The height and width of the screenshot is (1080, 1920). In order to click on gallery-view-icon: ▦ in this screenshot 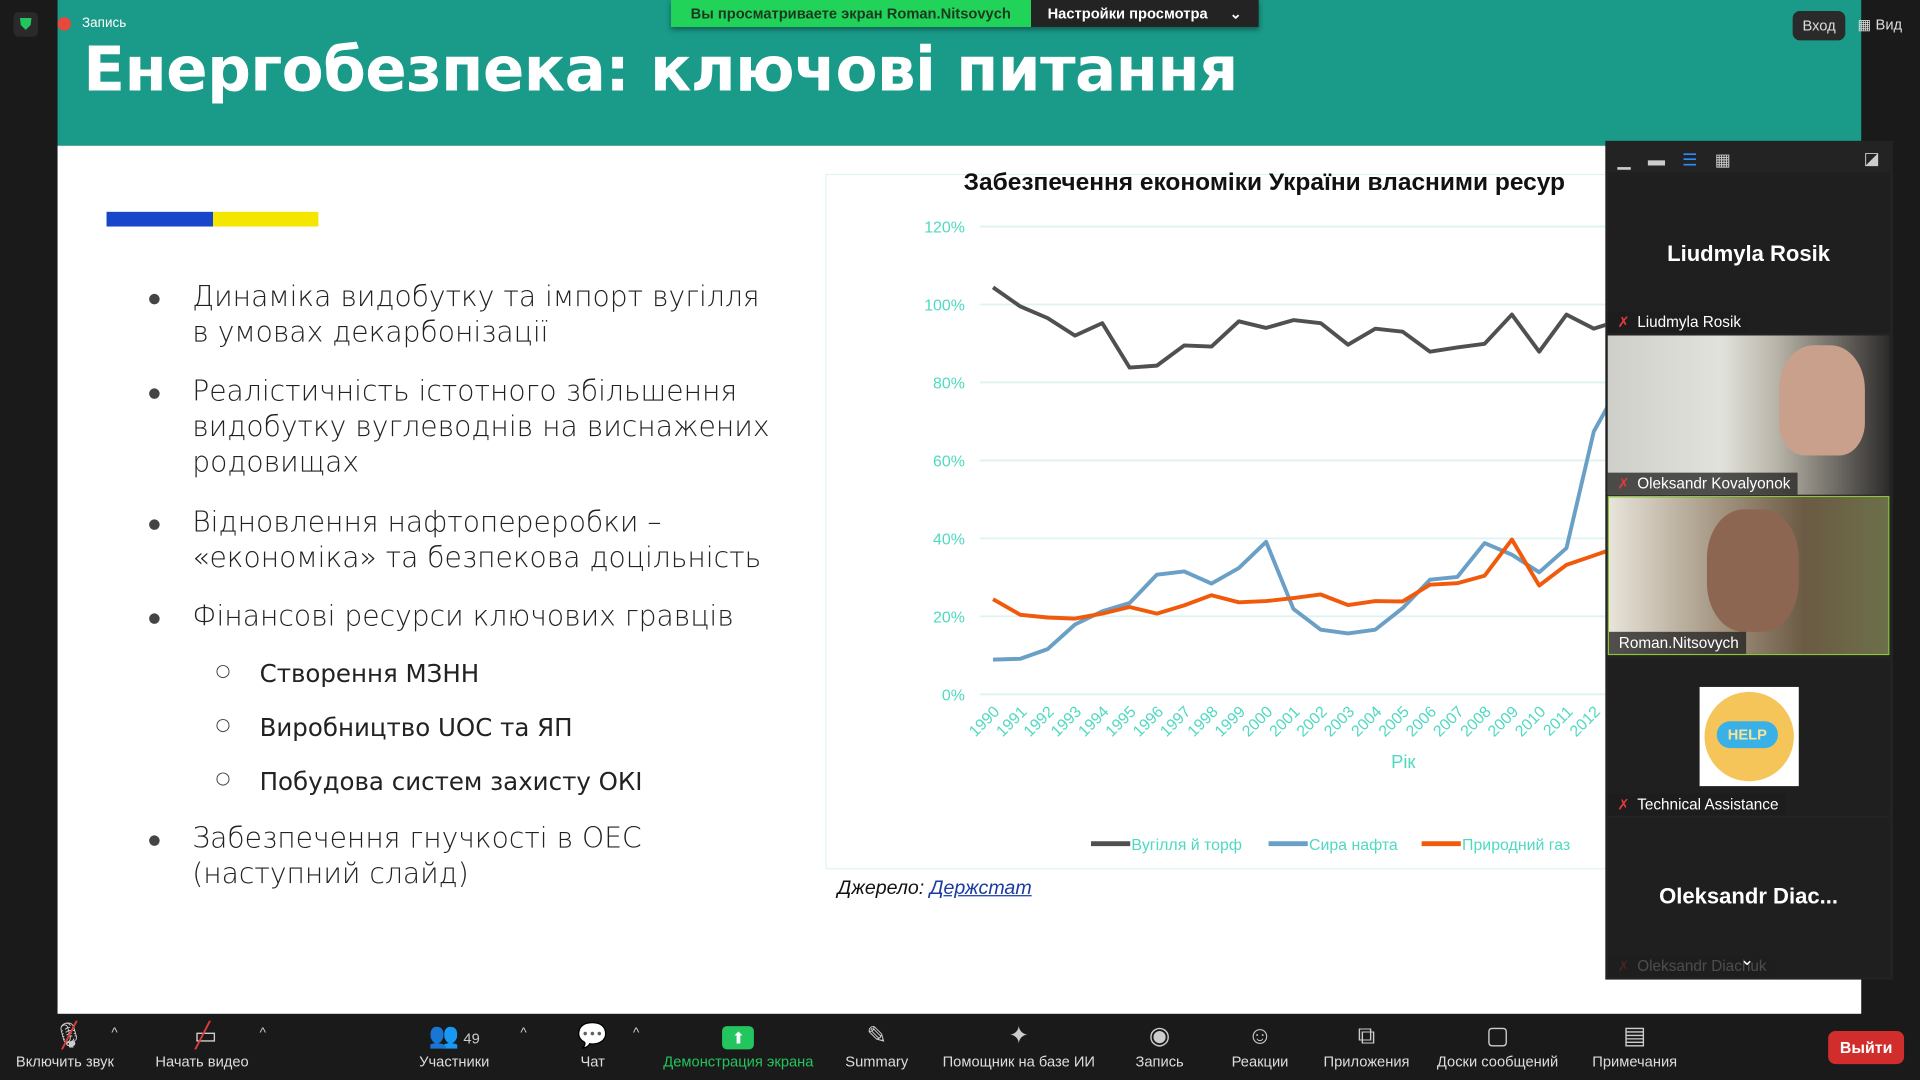, I will do `click(1722, 159)`.